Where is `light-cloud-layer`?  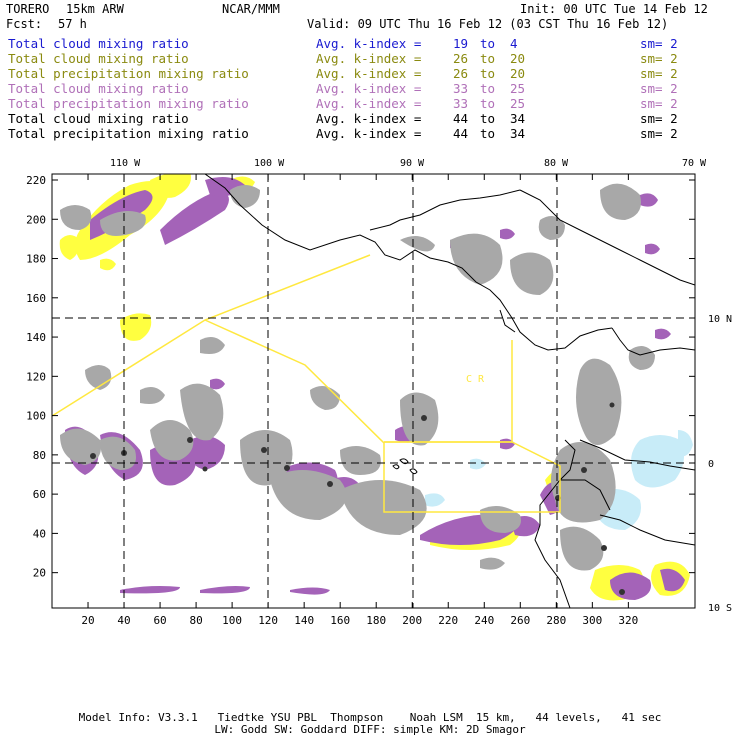
light-cloud-layer is located at coordinates (559, 480).